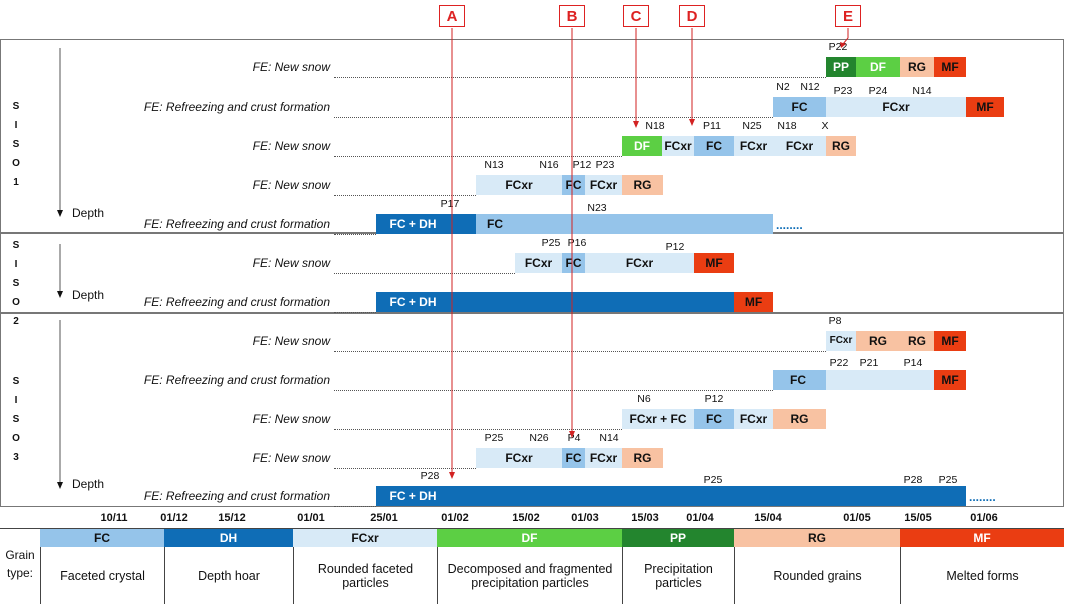 The height and width of the screenshot is (605, 1065). I want to click on event-annotation-r12-2: P28, so click(913, 480).